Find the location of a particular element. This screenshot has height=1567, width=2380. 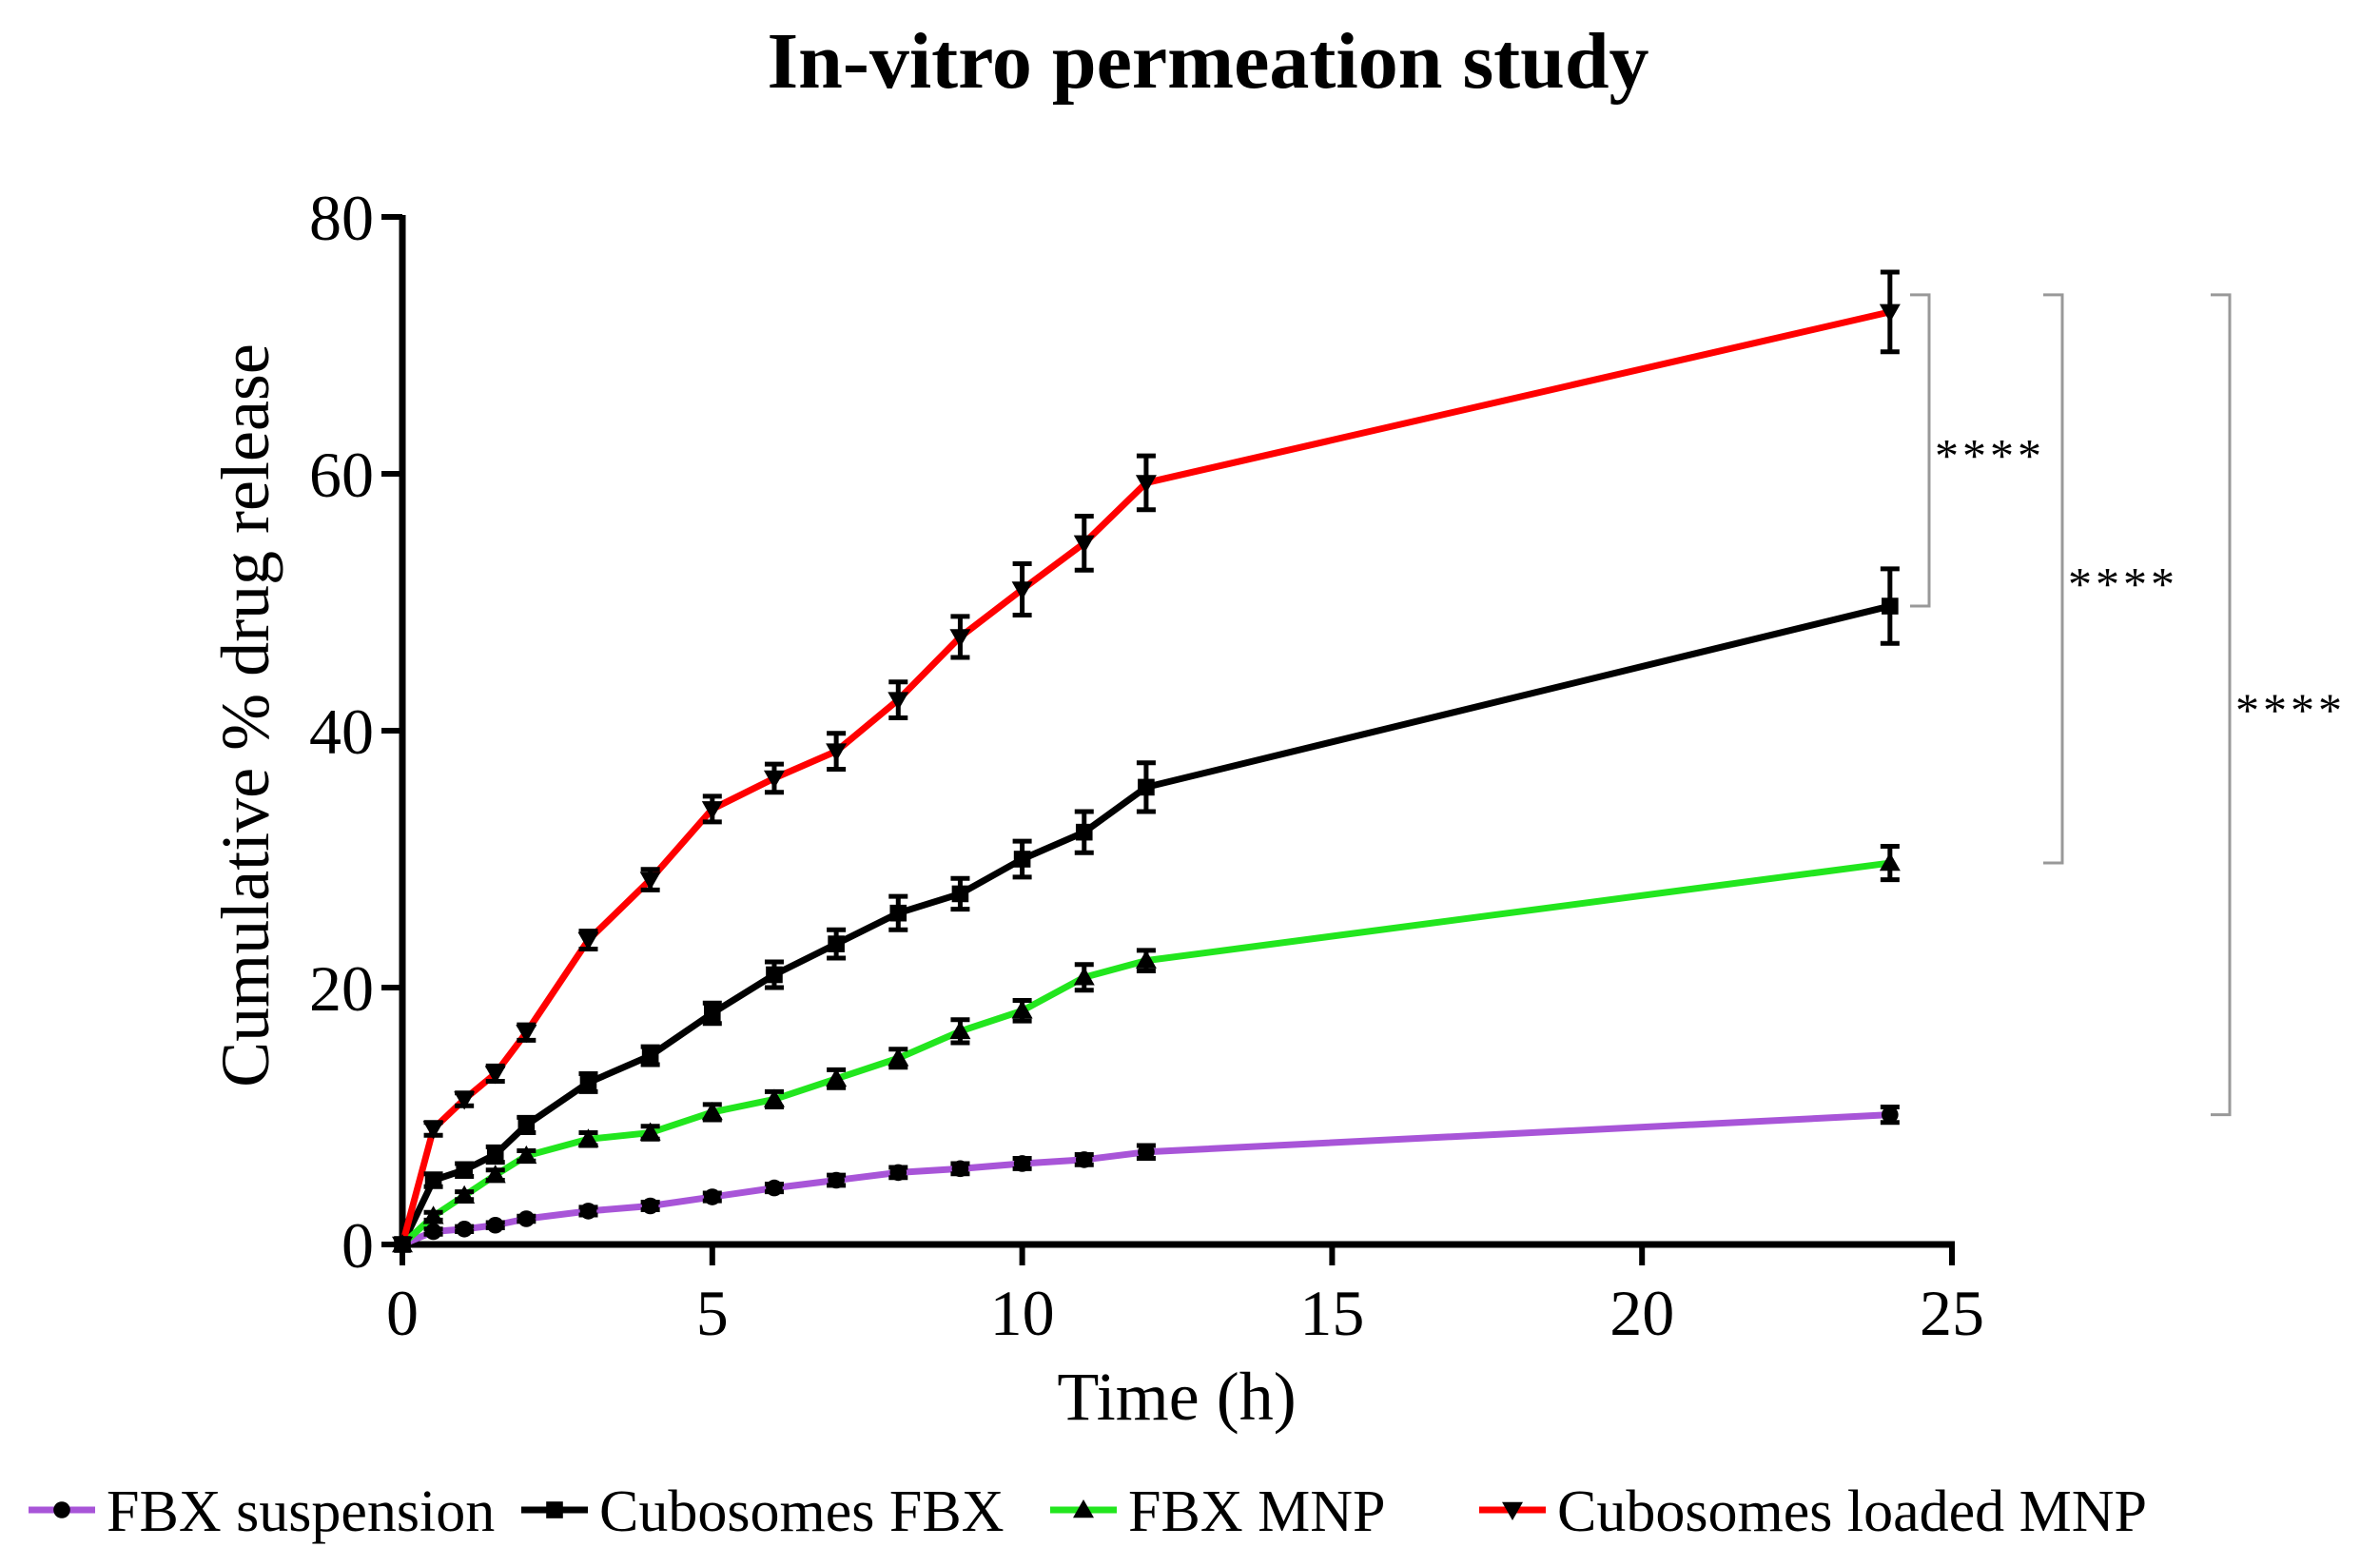

y-axis-label: Cumulative % drug release is located at coordinates (245, 715).